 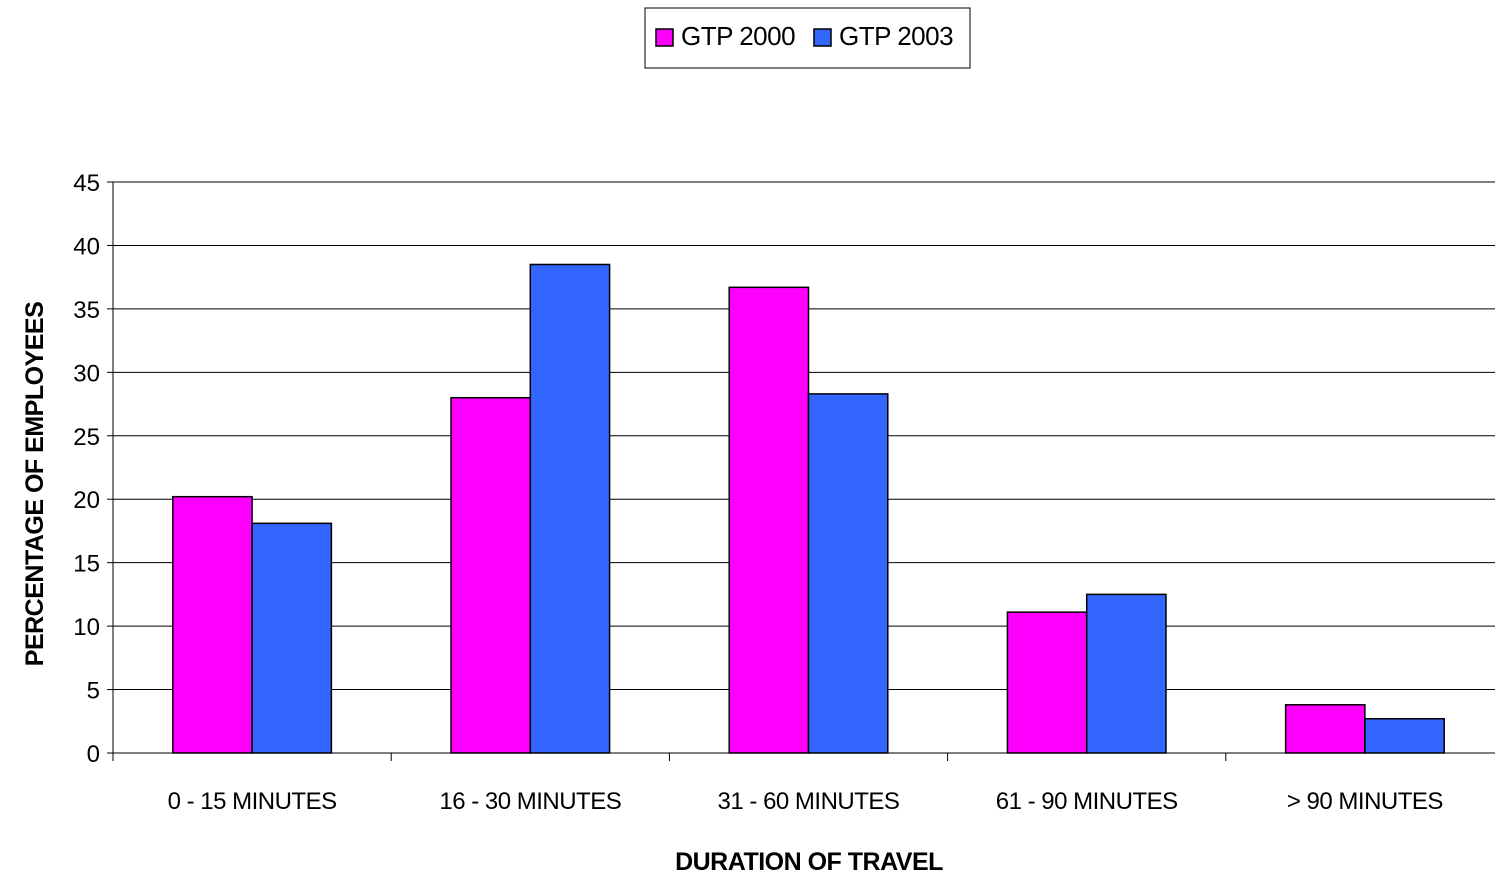 I want to click on y-axis-title: PERCENTAGE OF EMPLOYEES, so click(x=35, y=484).